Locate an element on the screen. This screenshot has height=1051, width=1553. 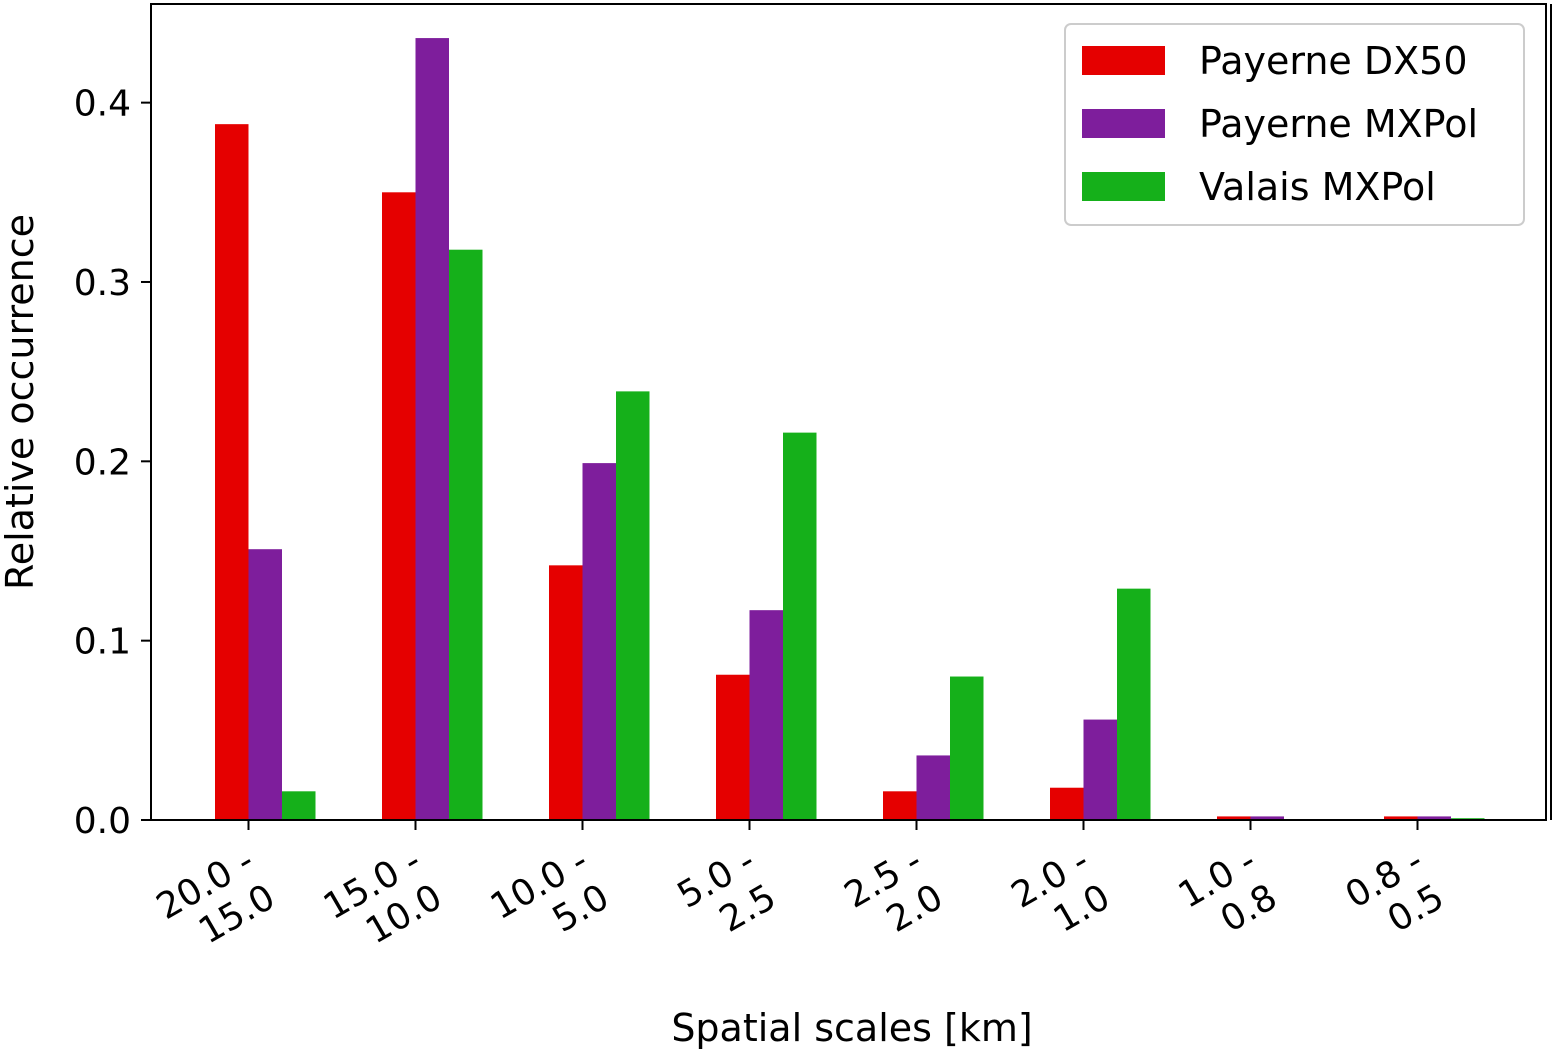
y-tick-label: 0.1 is located at coordinates (102, 642).